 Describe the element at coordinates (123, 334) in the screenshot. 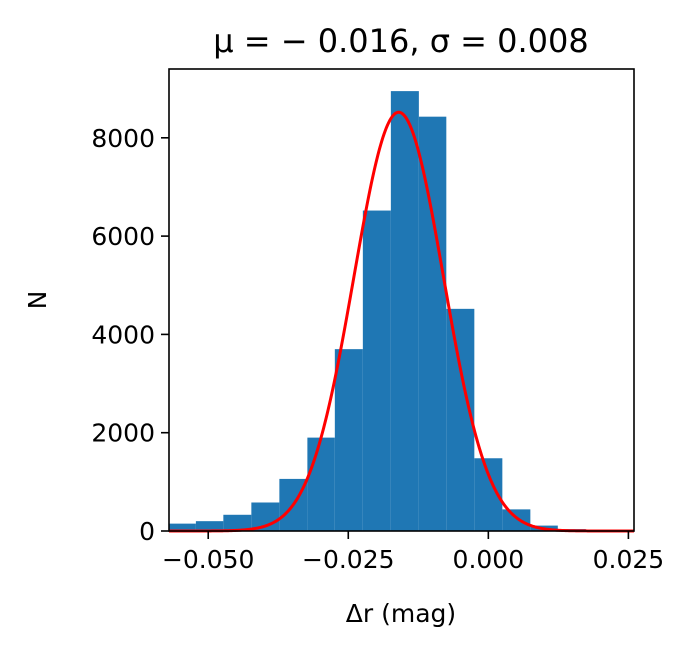

I see `y-tick-label: 4000` at that location.